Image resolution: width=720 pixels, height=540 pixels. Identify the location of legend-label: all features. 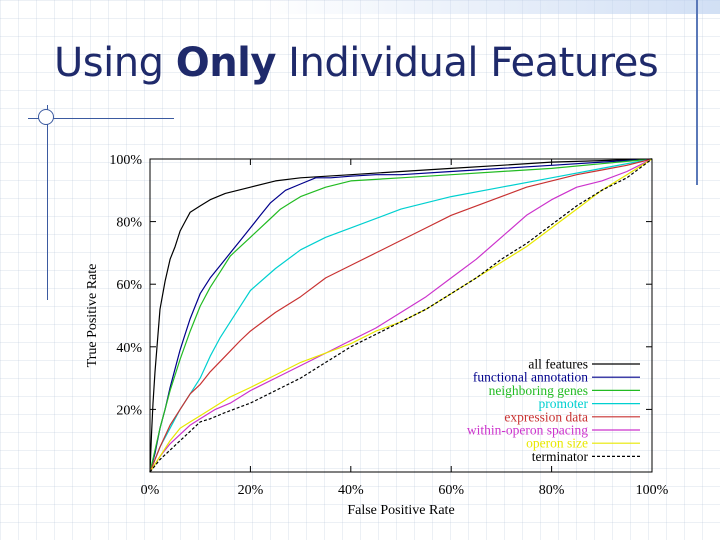
(558, 364).